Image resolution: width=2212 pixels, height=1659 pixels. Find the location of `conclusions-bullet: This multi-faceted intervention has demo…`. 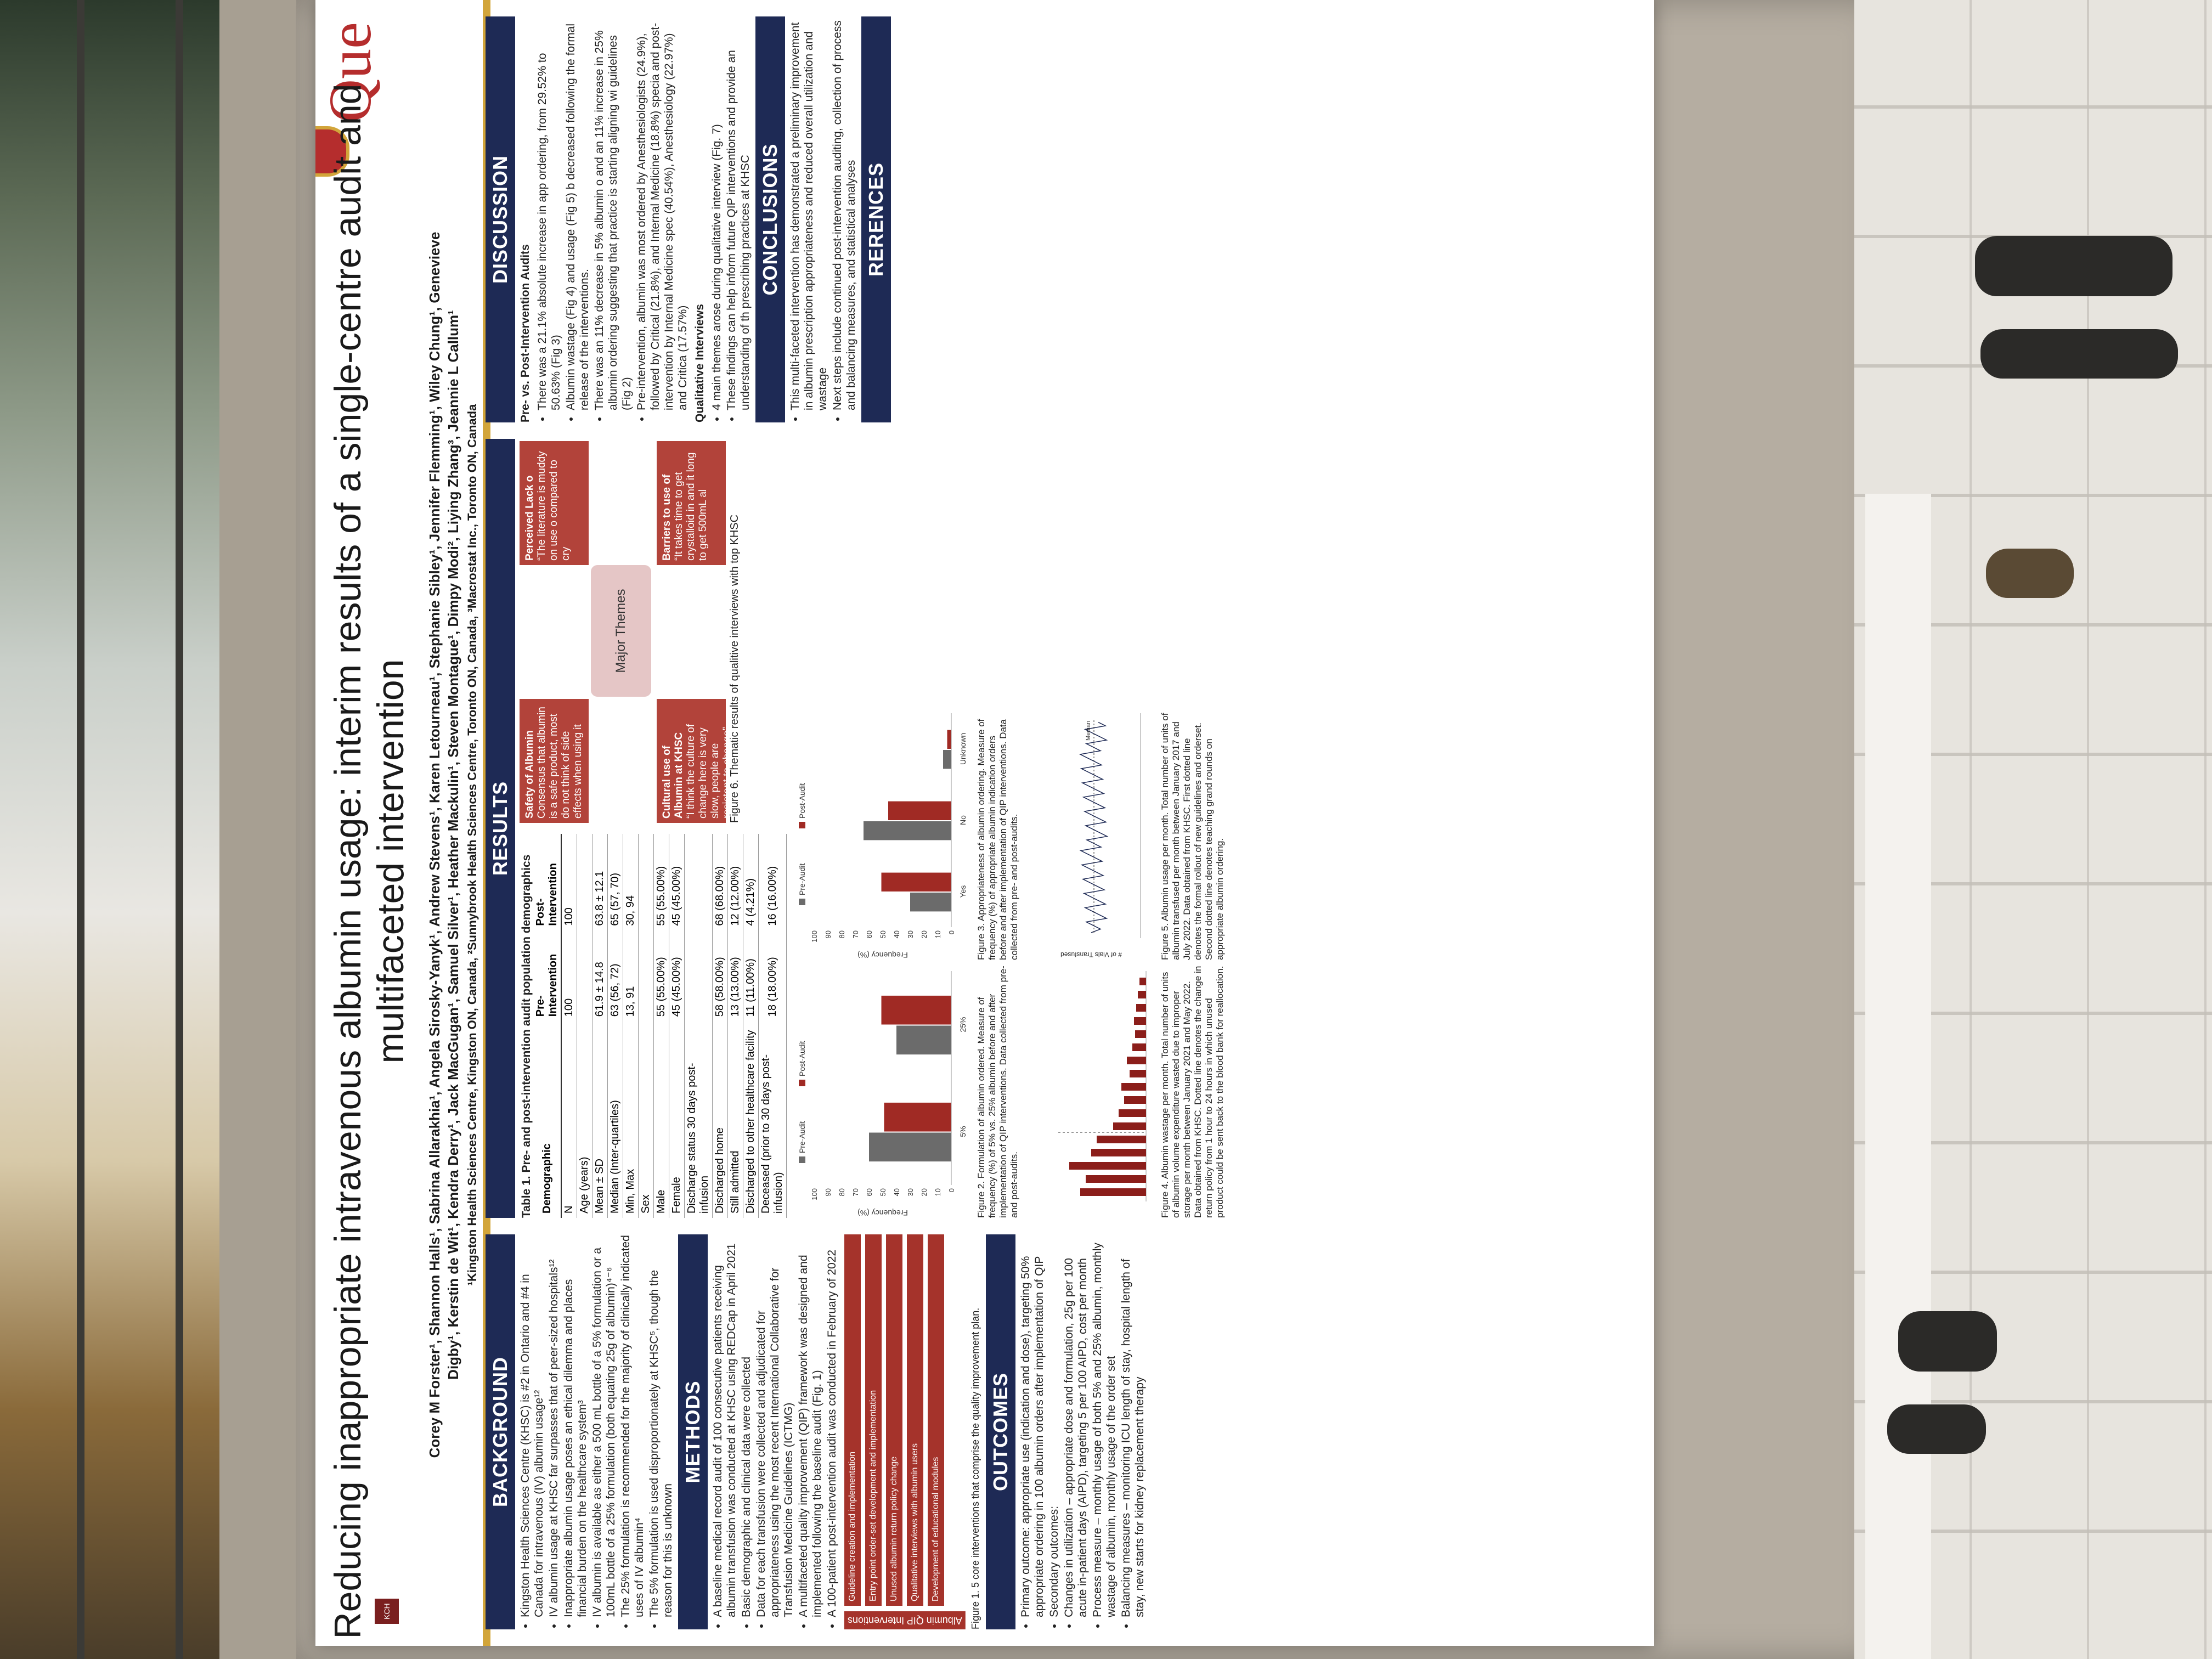

conclusions-bullet: This multi-faceted intervention has demo… is located at coordinates (809, 213).